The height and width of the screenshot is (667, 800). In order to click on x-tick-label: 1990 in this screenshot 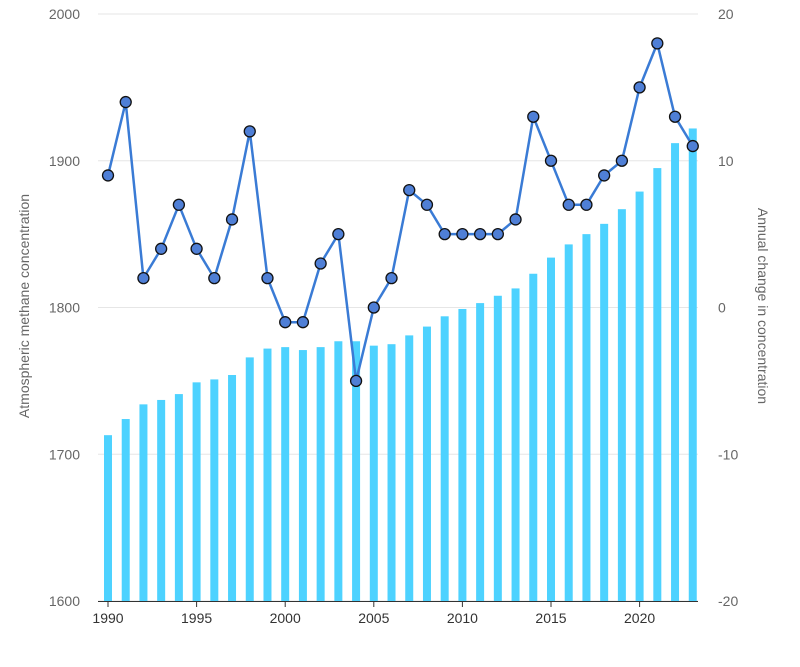, I will do `click(107, 618)`.